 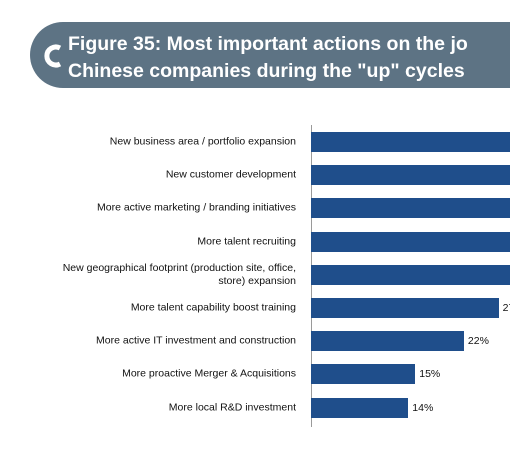 I want to click on category-label: New customer development, so click(x=230, y=174).